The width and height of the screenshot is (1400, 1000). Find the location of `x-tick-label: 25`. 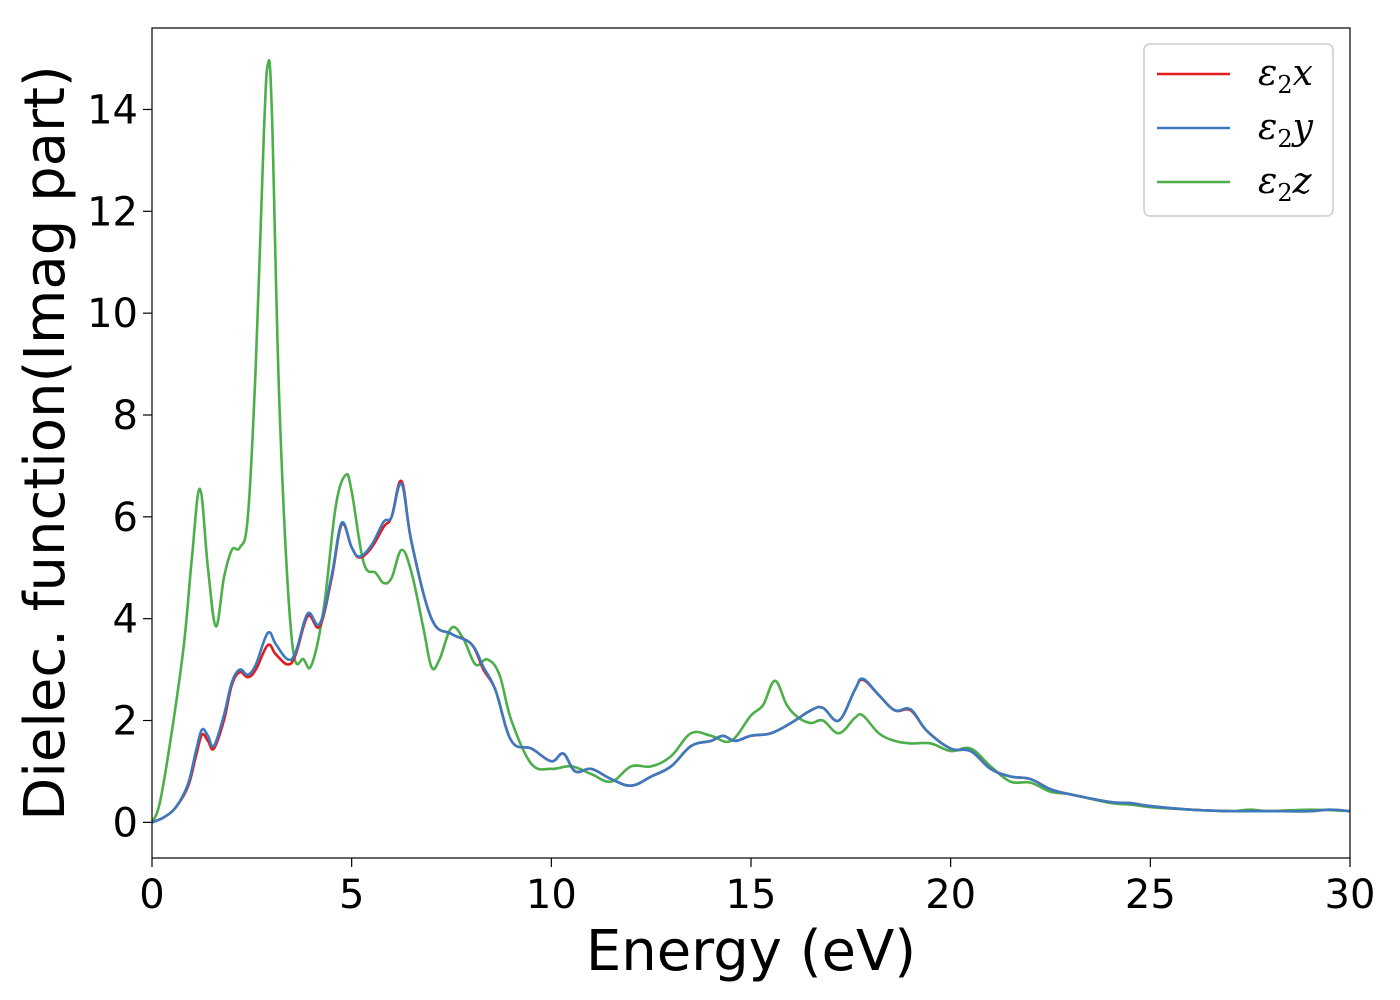

x-tick-label: 25 is located at coordinates (1150, 895).